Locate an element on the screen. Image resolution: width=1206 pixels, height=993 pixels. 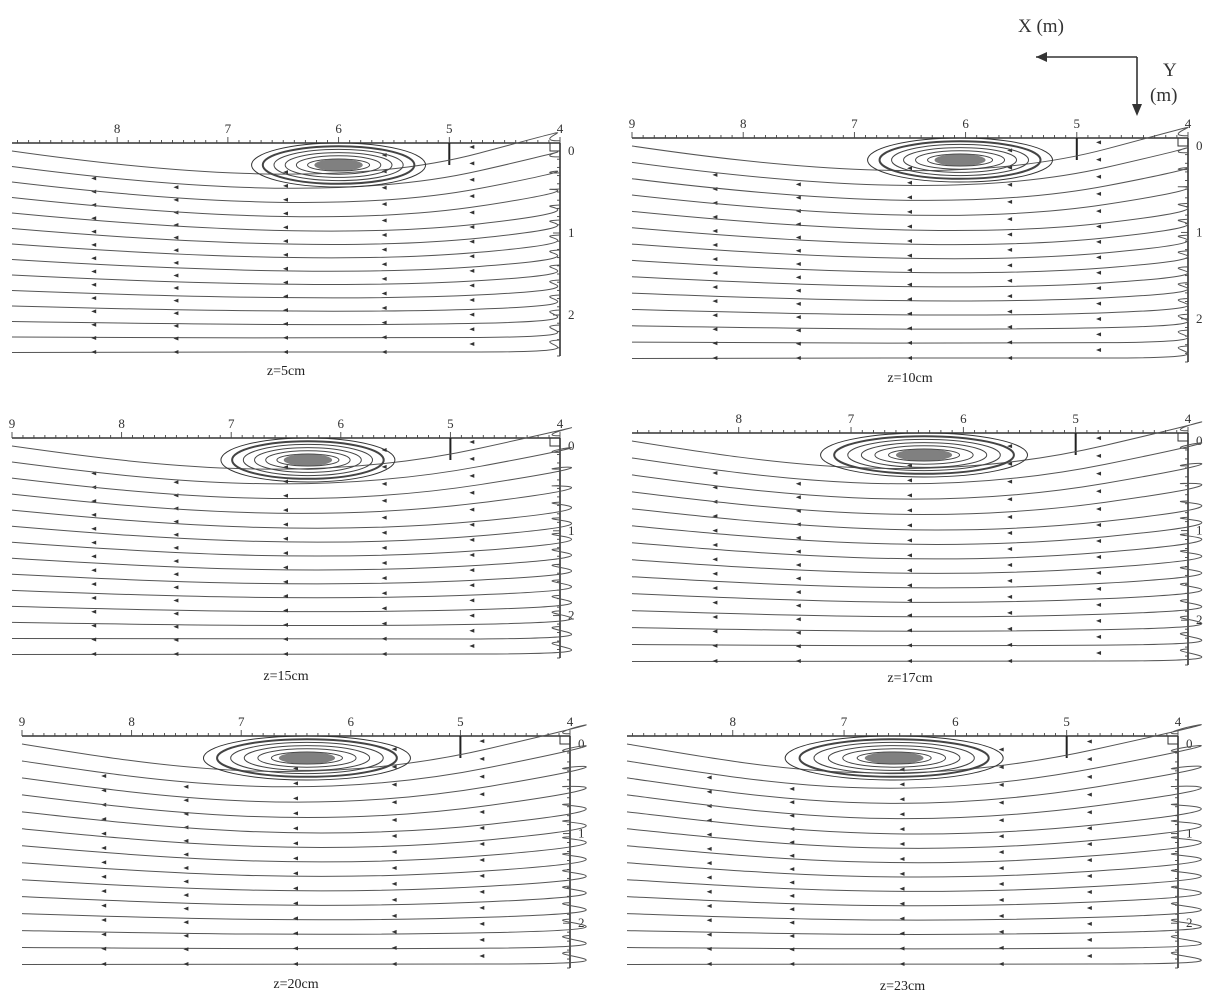
y-axis-indicator-label-line1: Y is located at coordinates (1170, 70).